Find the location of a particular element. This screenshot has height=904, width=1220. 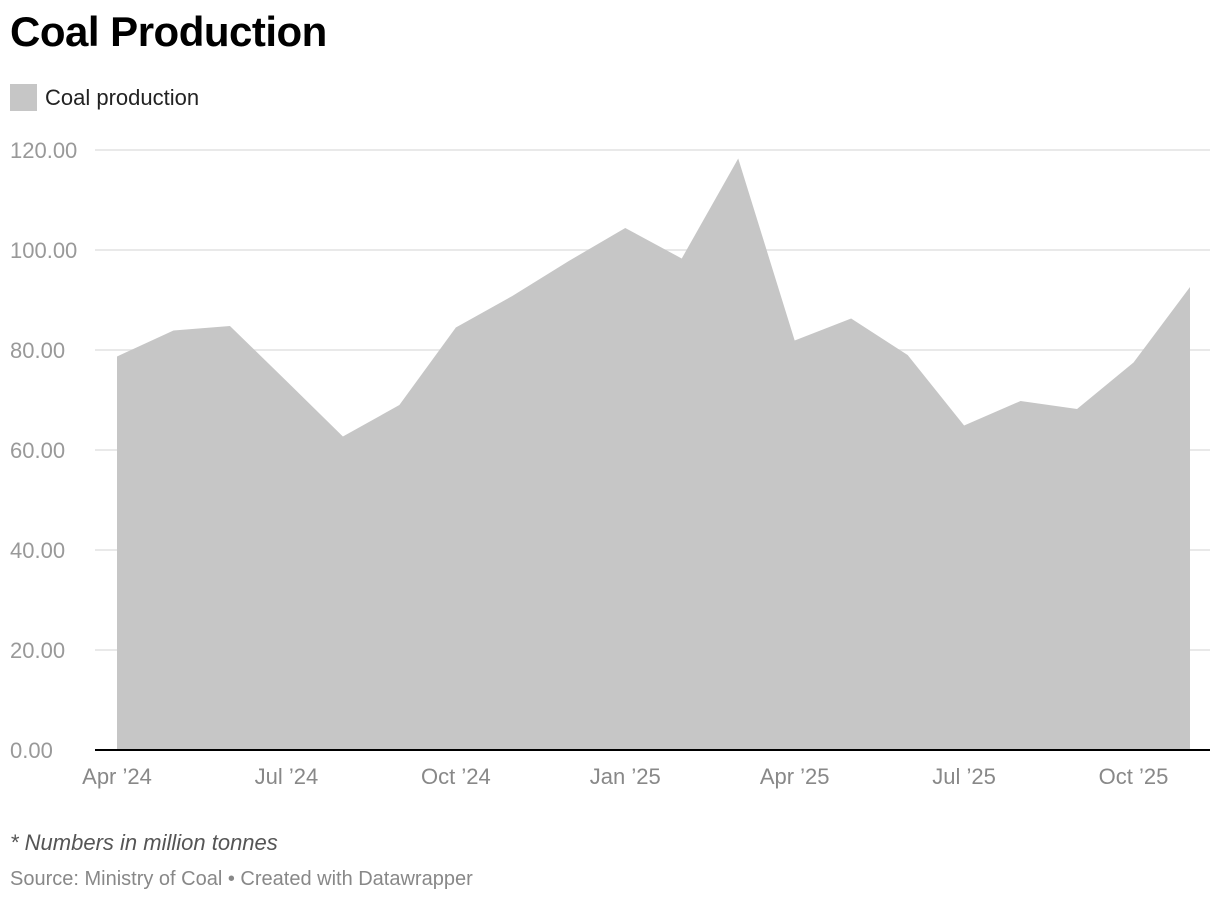

legend-label: Coal production is located at coordinates (122, 97).